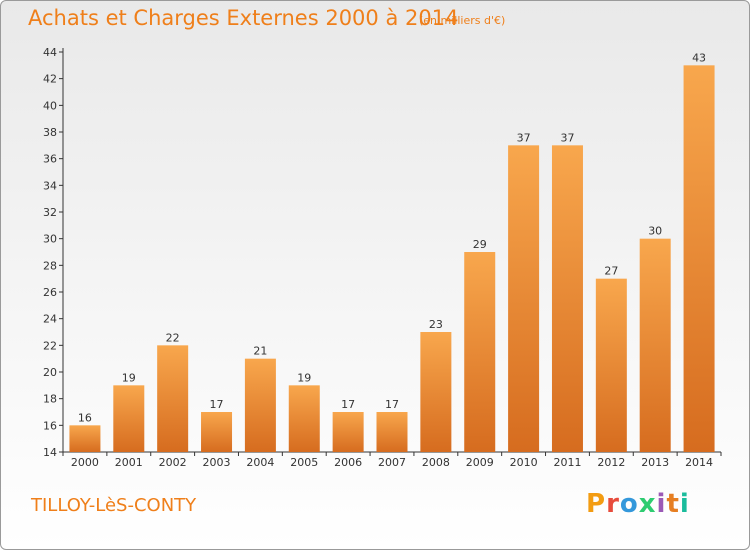 Image resolution: width=750 pixels, height=550 pixels. I want to click on x-tick-label: 2006, so click(348, 462).